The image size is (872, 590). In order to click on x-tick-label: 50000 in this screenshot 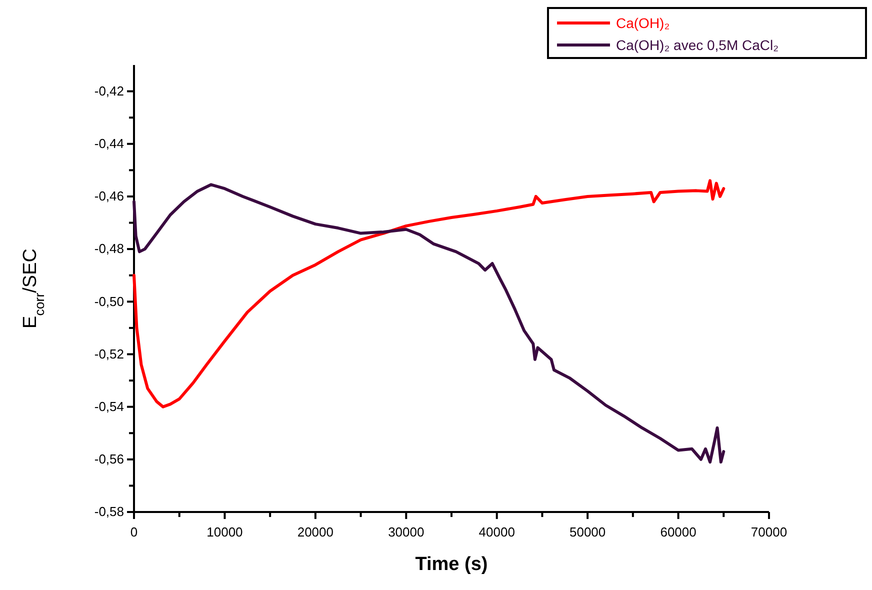, I will do `click(587, 532)`.